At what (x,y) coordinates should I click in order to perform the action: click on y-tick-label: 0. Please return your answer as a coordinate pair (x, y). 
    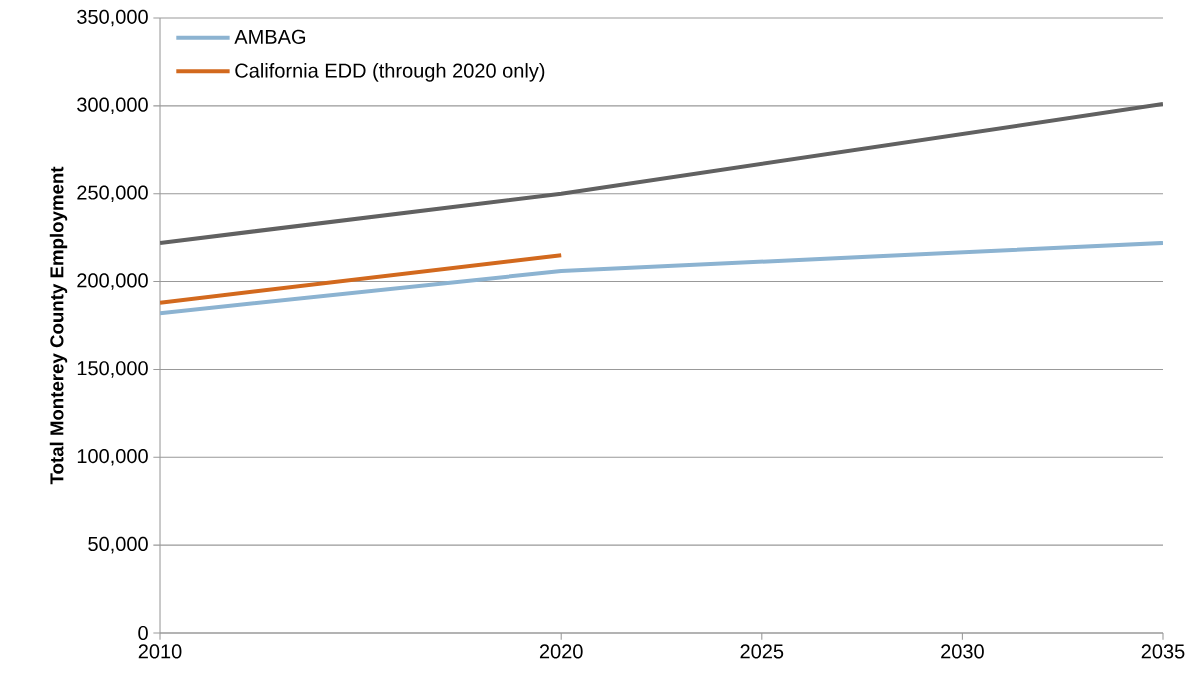
    Looking at the image, I should click on (143, 633).